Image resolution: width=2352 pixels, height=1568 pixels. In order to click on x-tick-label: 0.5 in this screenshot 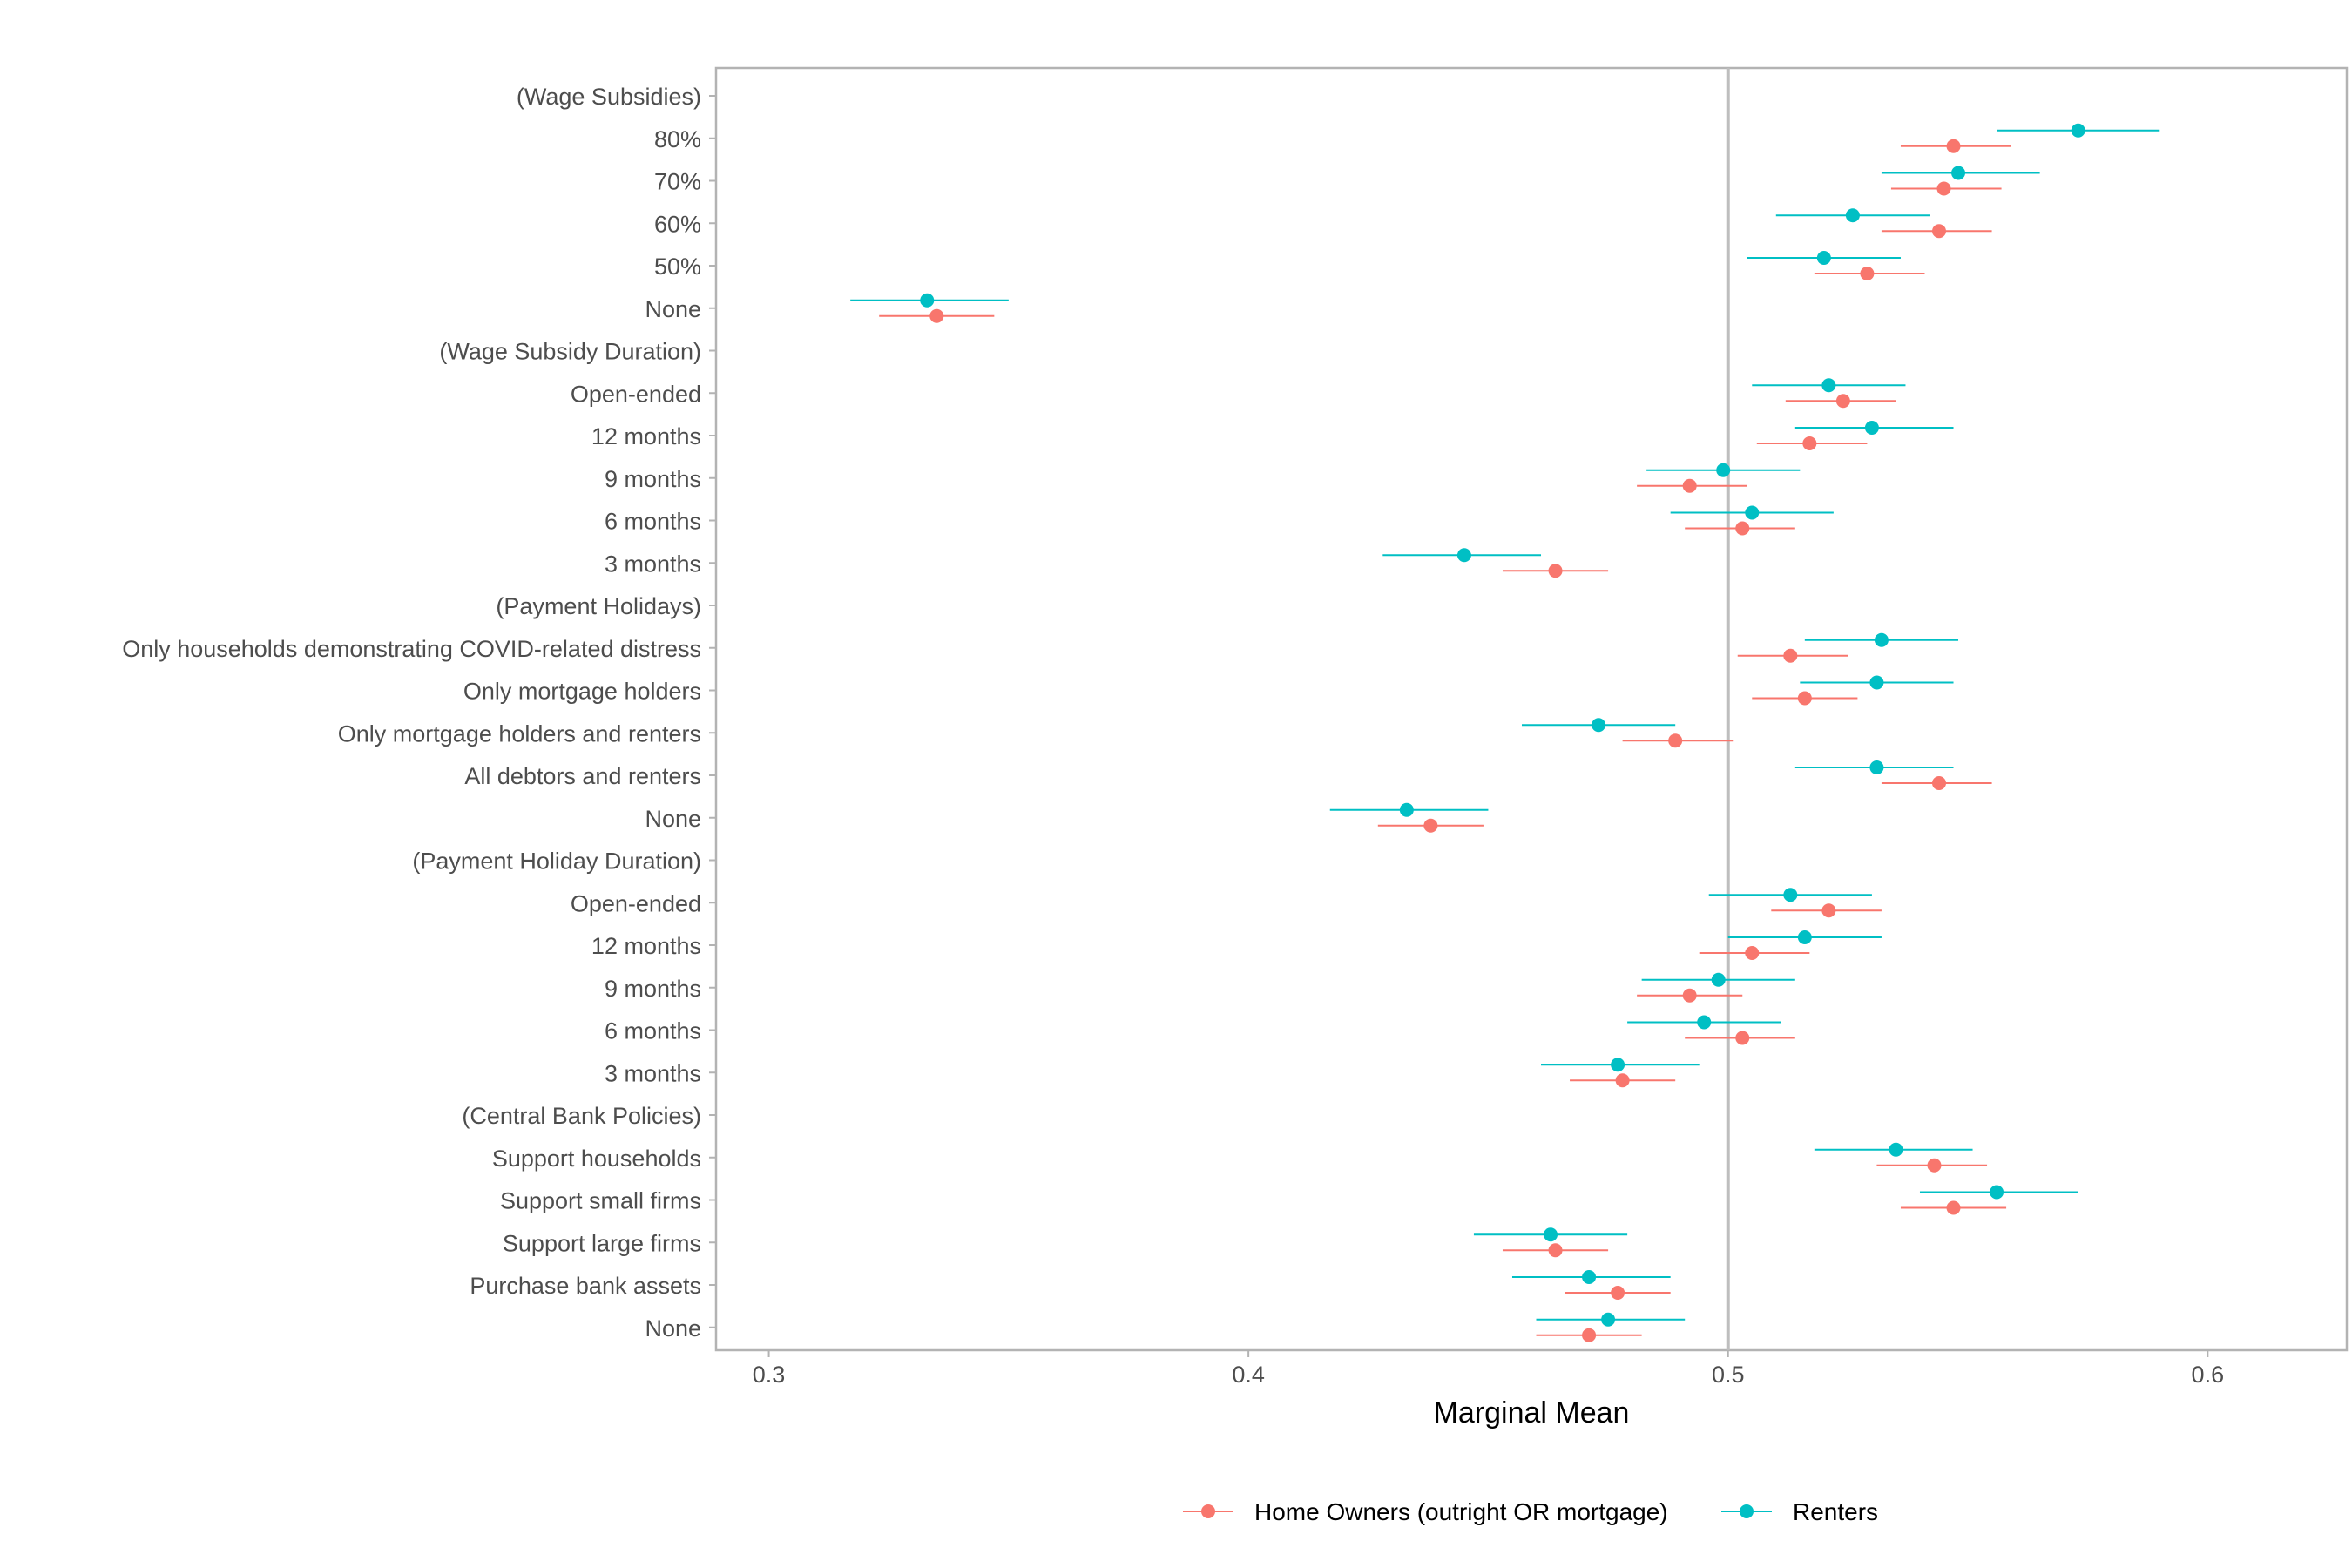, I will do `click(1728, 1375)`.